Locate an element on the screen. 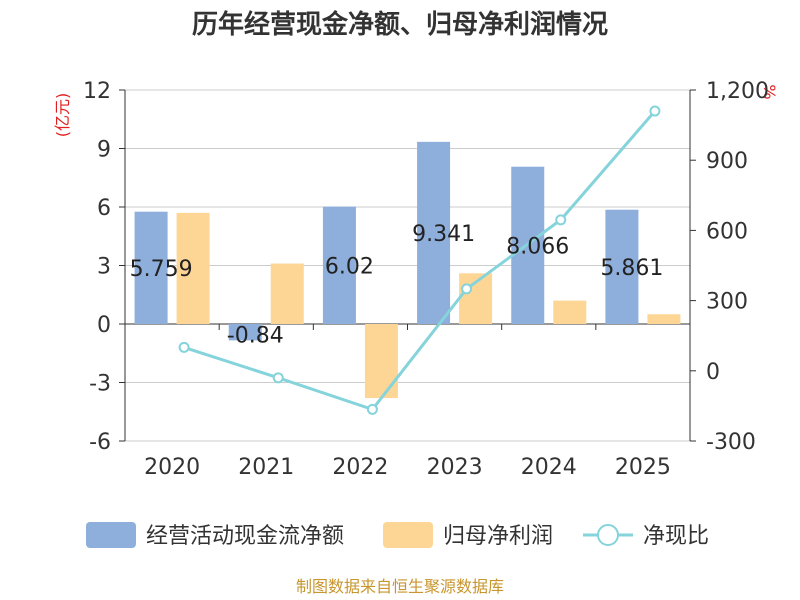  x-tick-label: 2020 is located at coordinates (172, 467).